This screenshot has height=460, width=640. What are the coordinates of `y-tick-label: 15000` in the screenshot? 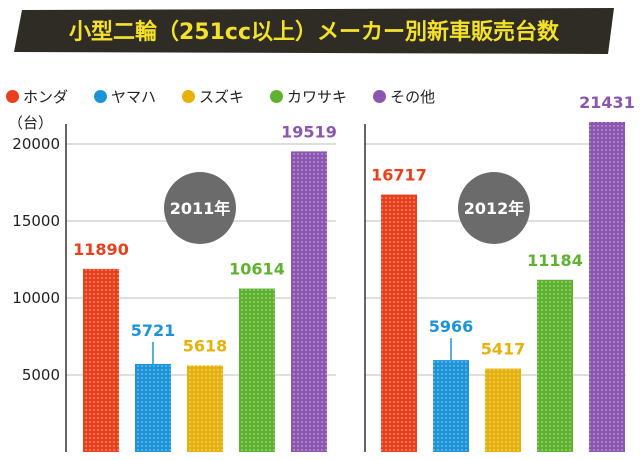 It's located at (36, 221).